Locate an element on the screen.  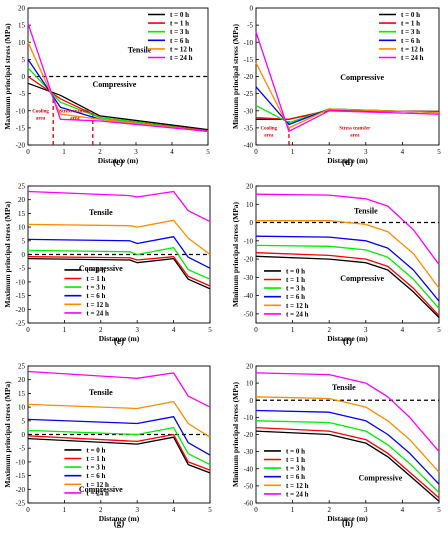
panel-label: (d) is located at coordinates (347, 162).